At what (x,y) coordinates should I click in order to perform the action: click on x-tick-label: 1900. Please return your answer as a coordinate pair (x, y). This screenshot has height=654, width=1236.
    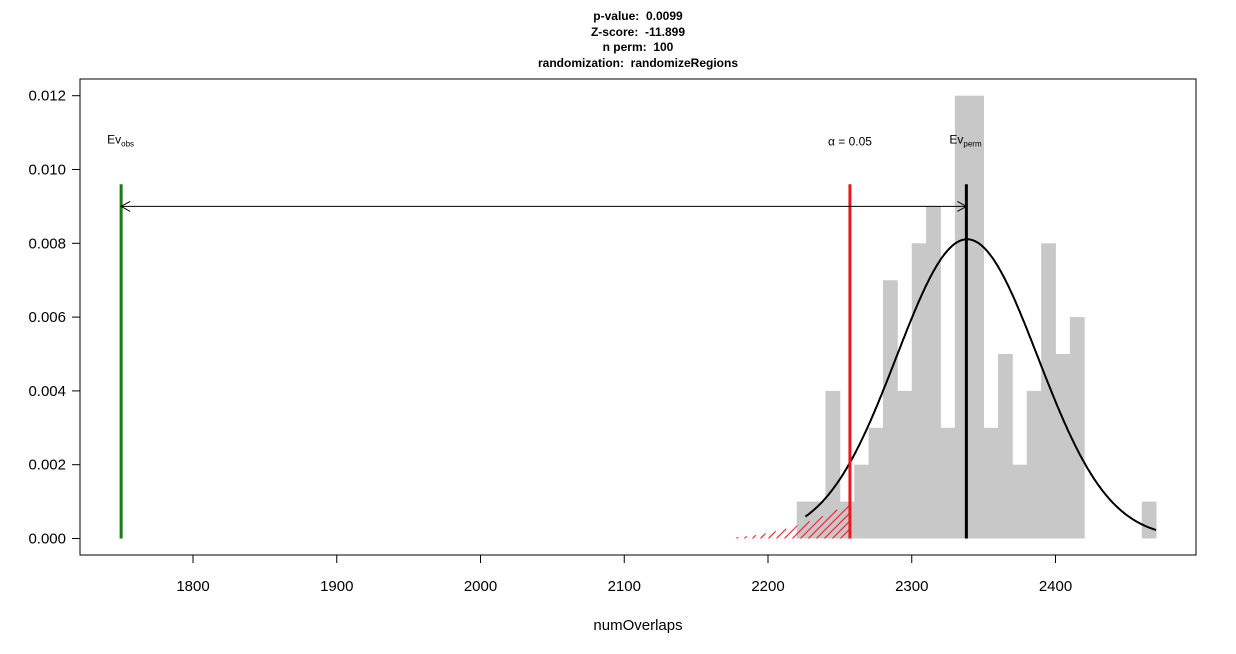
    Looking at the image, I should click on (336, 586).